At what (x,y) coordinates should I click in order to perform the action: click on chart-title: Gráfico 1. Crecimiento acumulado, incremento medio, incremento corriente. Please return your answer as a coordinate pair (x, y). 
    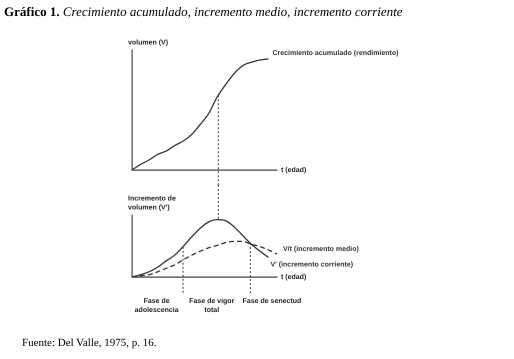
    Looking at the image, I should click on (203, 11).